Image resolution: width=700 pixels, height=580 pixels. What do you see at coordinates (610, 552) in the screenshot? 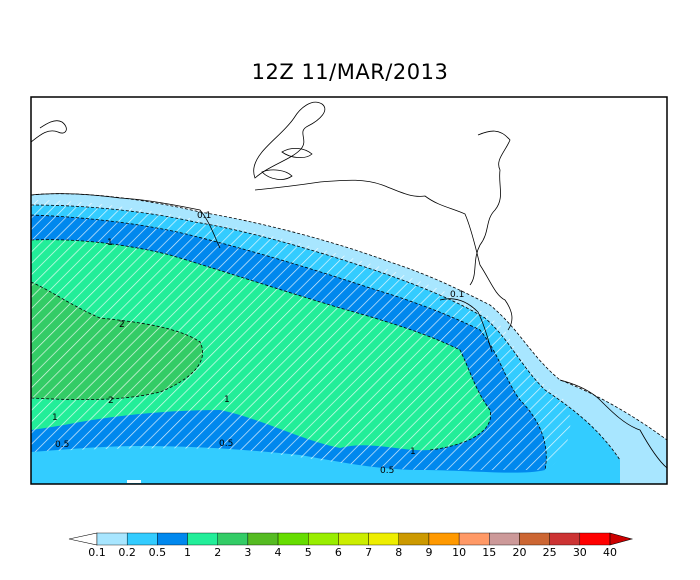
I see `colorbar-tick-label: 40` at bounding box center [610, 552].